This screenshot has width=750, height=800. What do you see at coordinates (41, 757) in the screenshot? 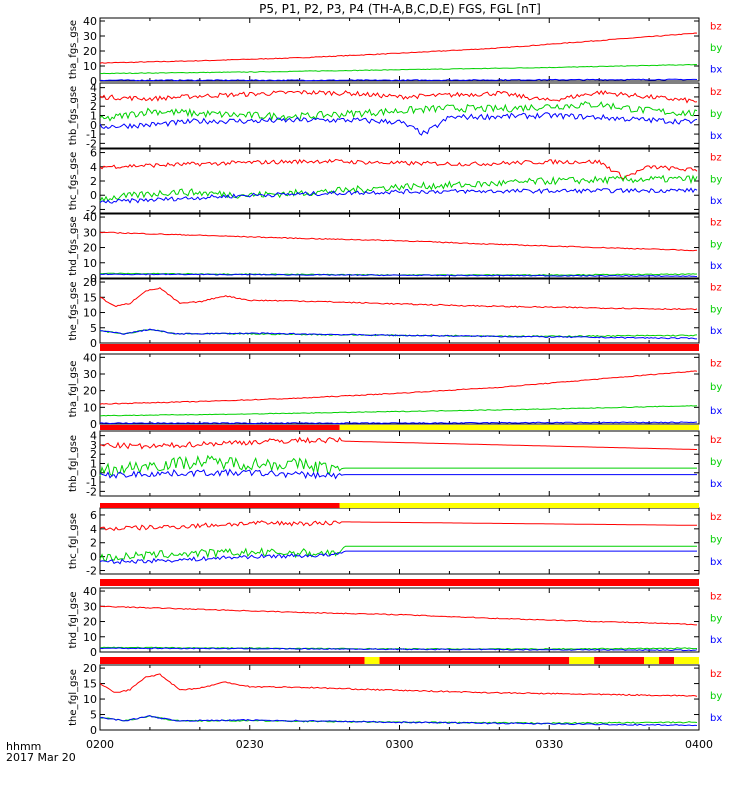
I see `date-label: 2017 Mar 20` at bounding box center [41, 757].